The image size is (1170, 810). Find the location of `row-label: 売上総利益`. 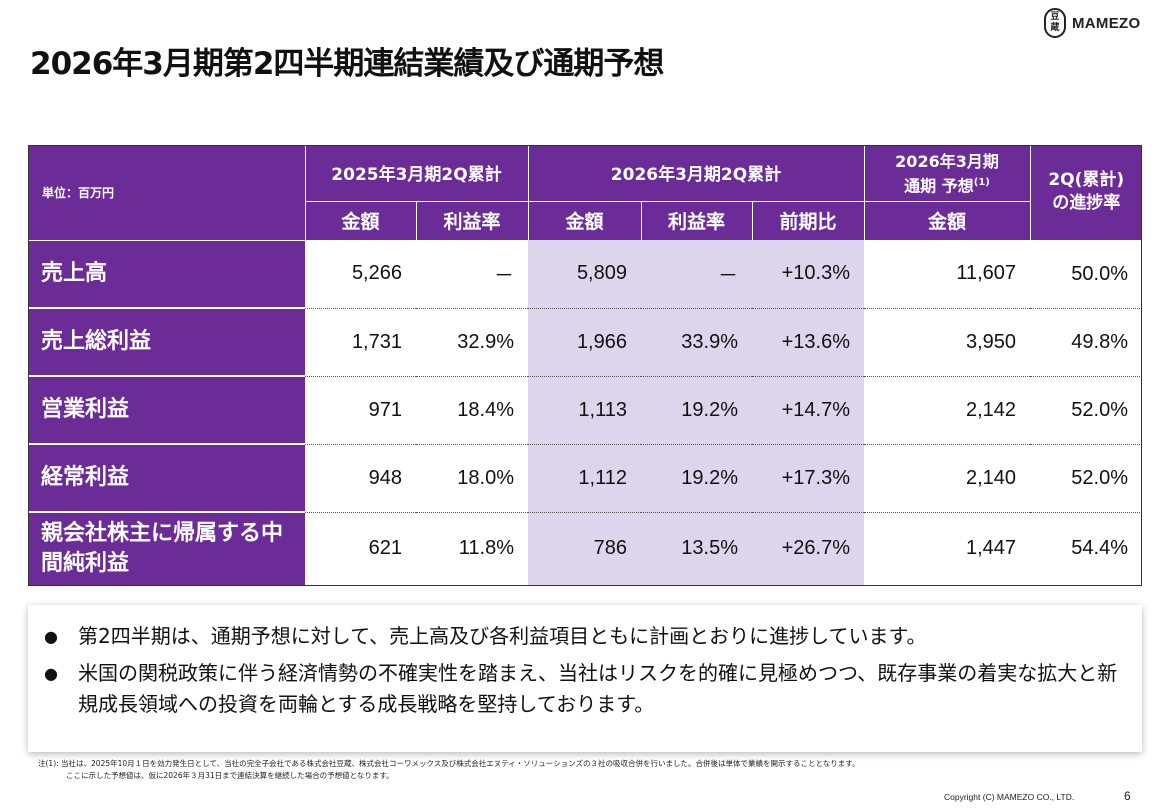

row-label: 売上総利益 is located at coordinates (166, 342).